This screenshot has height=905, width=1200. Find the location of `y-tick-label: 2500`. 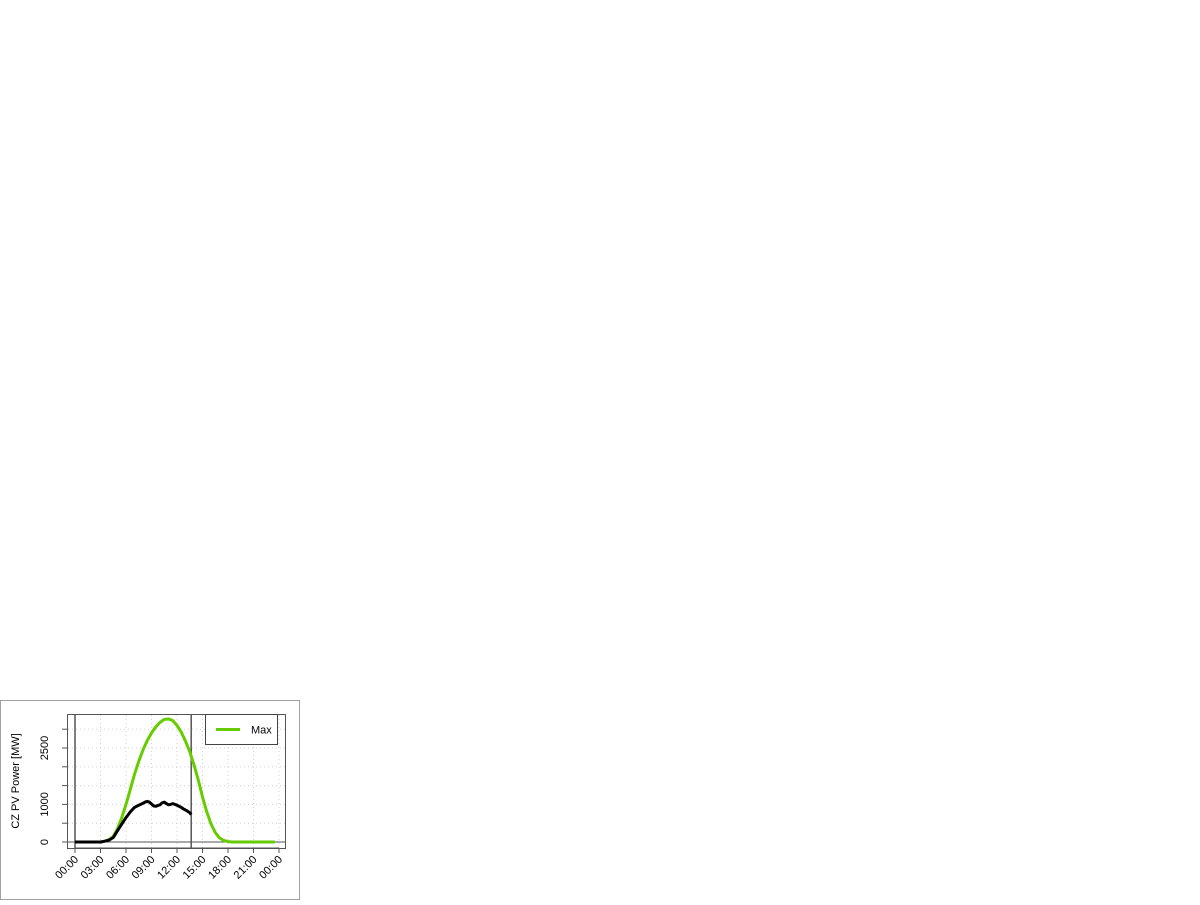

y-tick-label: 2500 is located at coordinates (45, 748).